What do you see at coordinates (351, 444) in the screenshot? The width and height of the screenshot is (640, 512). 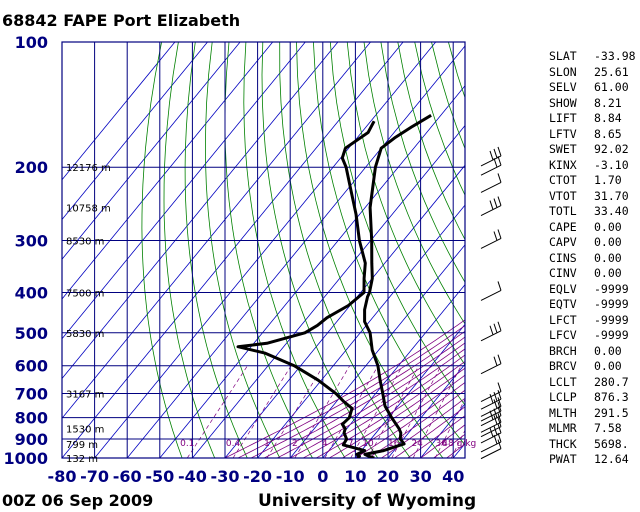 I see `mixing-ratio-label: 7` at bounding box center [351, 444].